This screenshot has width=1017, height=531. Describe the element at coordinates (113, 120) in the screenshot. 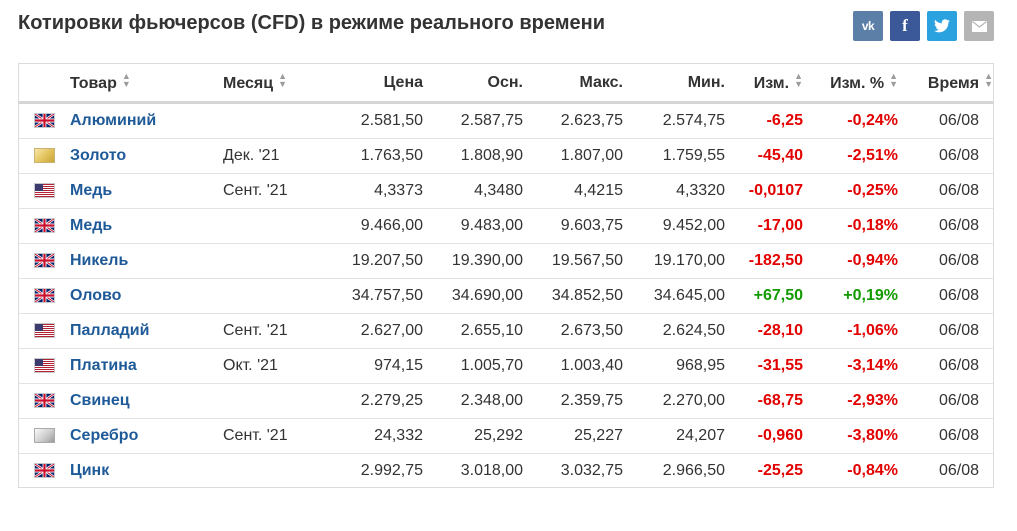

I see `instrument-link: Алюминий` at that location.